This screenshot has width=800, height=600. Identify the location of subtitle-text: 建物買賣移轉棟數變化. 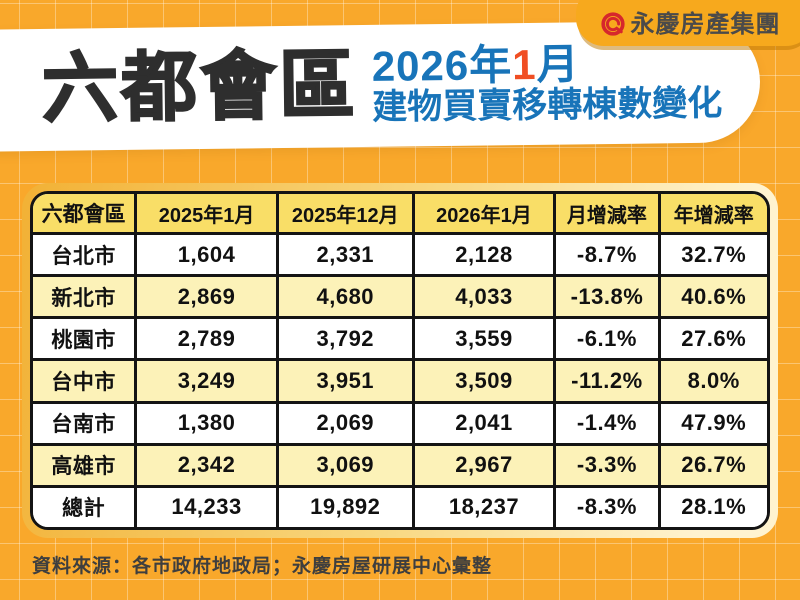
(547, 105).